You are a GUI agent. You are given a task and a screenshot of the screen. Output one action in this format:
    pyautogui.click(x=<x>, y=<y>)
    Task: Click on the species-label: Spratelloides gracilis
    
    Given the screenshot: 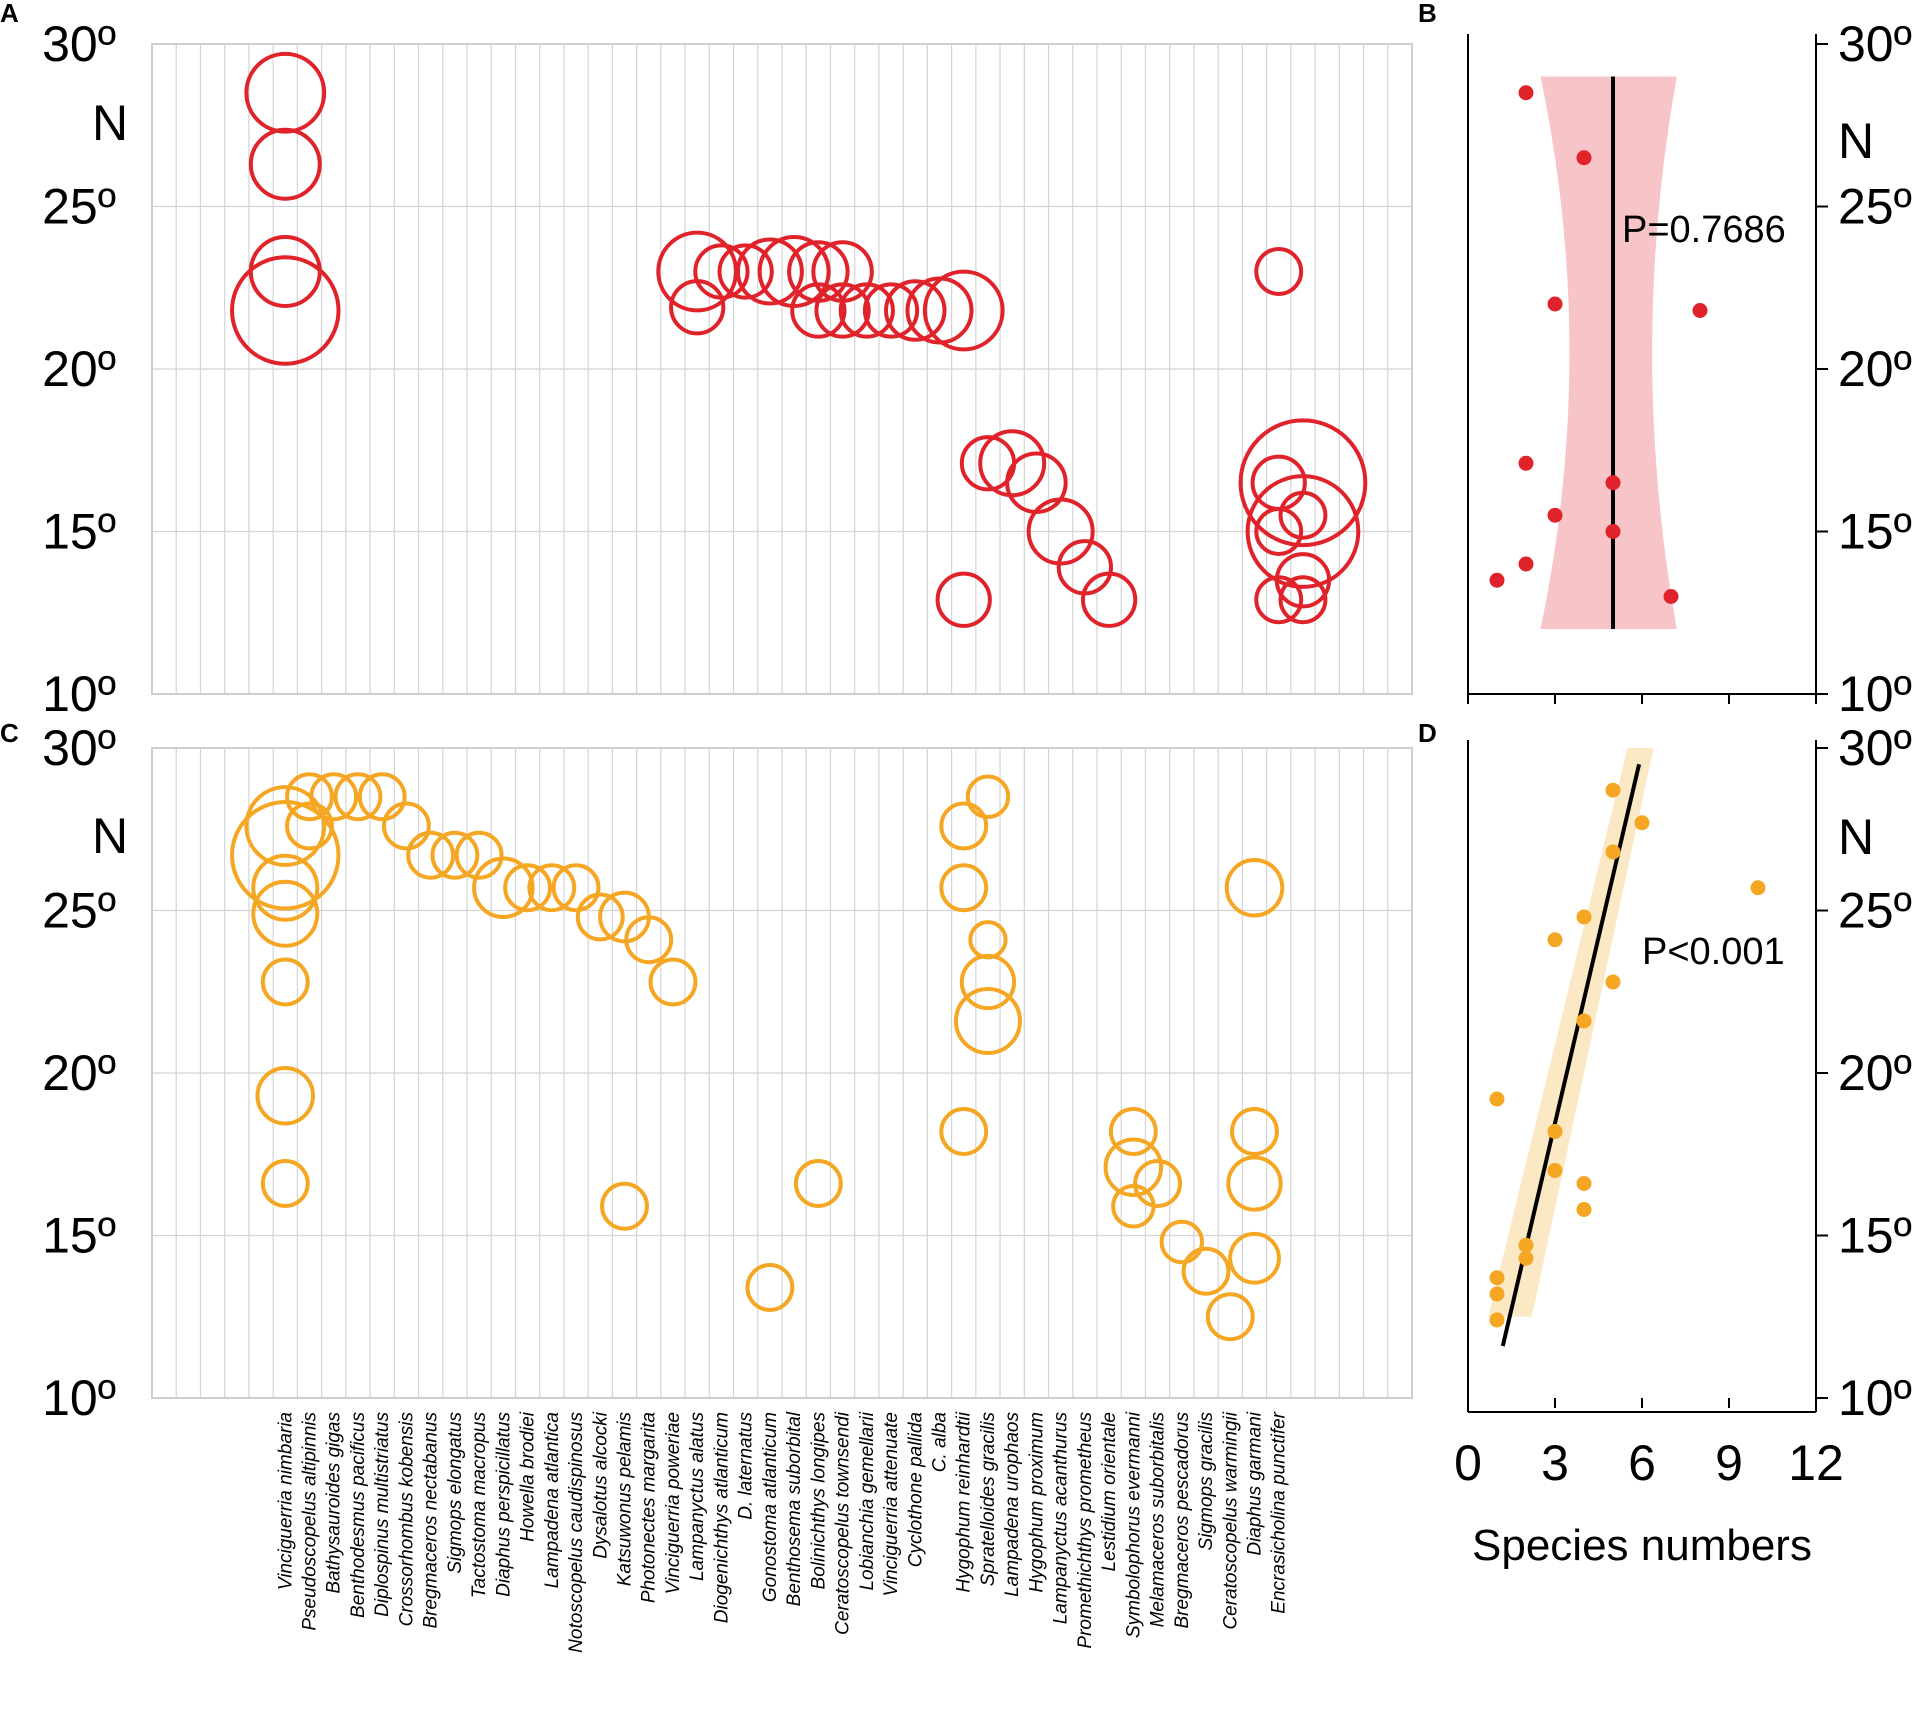 What is the action you would take?
    pyautogui.click(x=988, y=1499)
    